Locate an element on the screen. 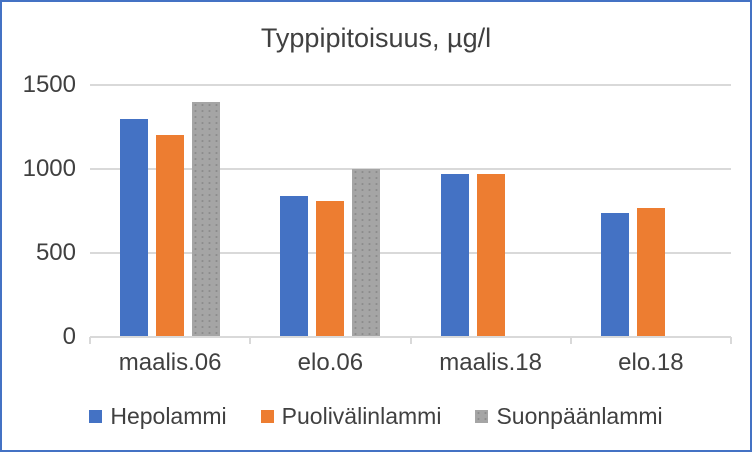 The height and width of the screenshot is (452, 752). y-tick-label: 1500 is located at coordinates (49, 84).